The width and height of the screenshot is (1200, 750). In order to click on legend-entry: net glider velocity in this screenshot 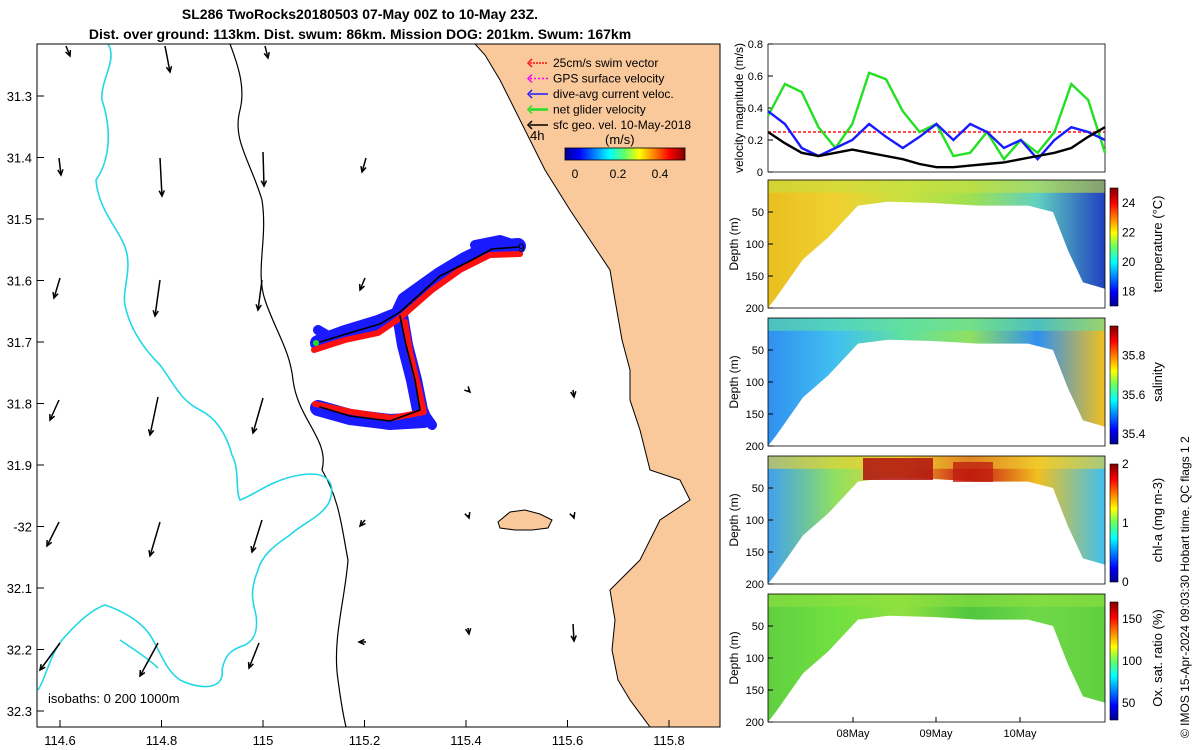, I will do `click(586, 110)`.